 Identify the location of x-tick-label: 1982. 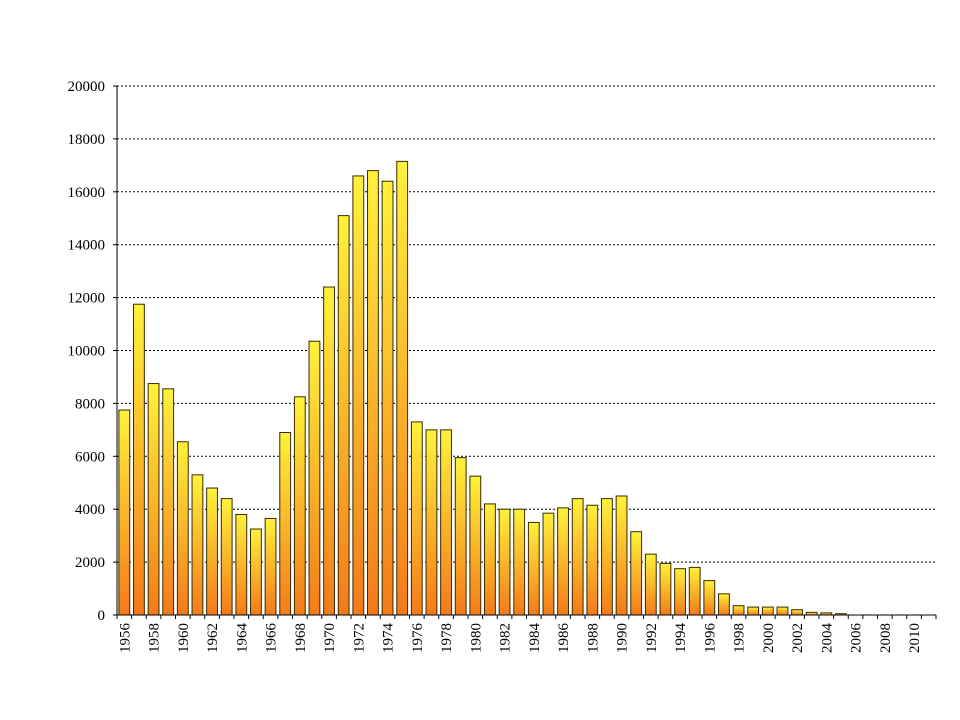
(506, 638).